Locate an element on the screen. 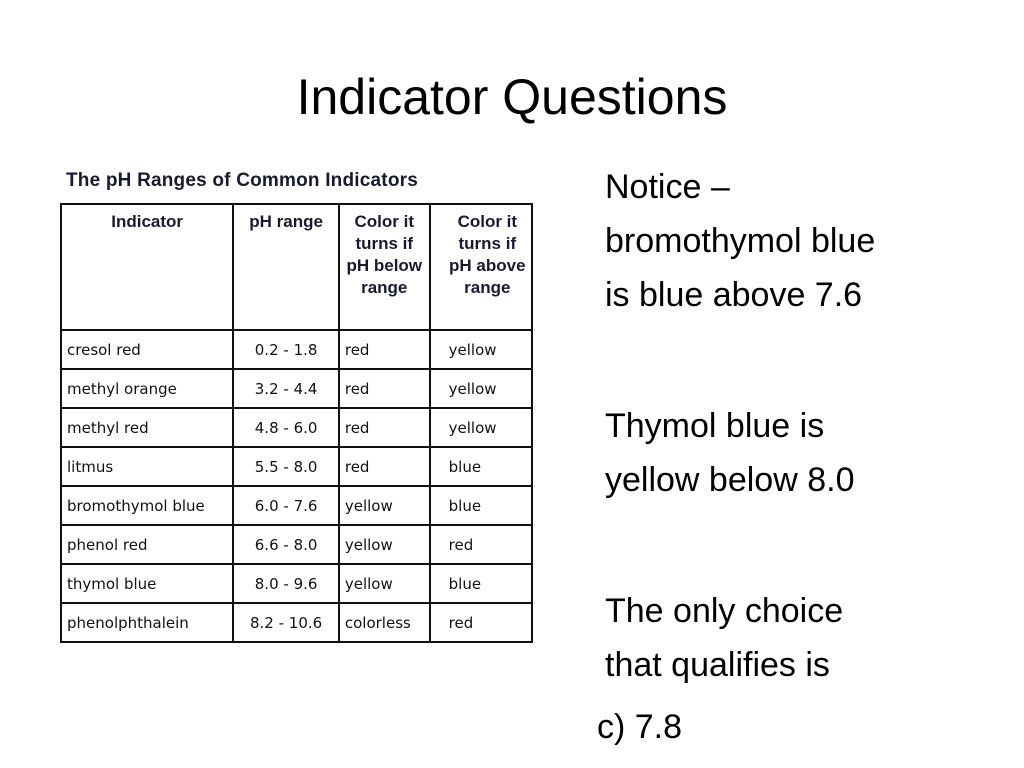 This screenshot has height=768, width=1024. header-indicator: Indicator is located at coordinates (147, 267).